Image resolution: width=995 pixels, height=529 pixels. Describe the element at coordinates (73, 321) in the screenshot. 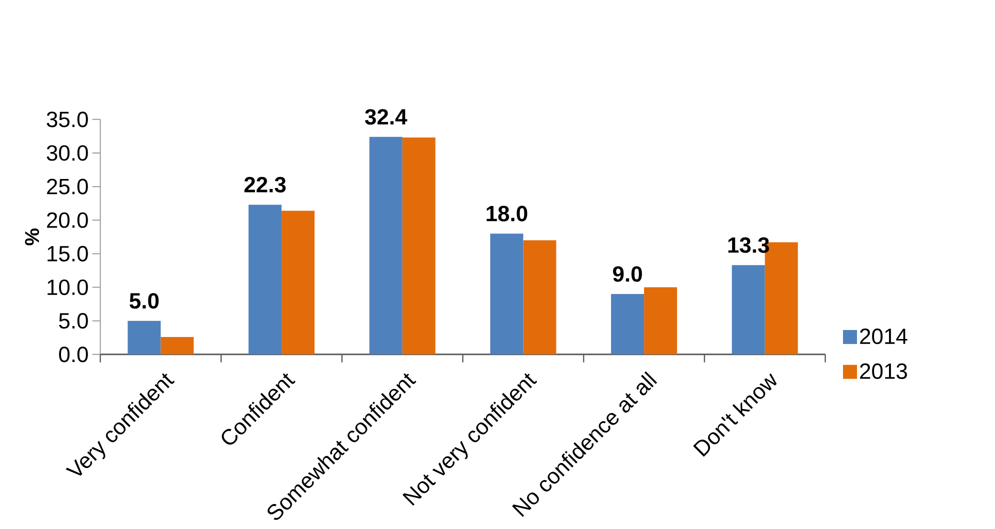

I see `y-tick-label: 5.0` at that location.